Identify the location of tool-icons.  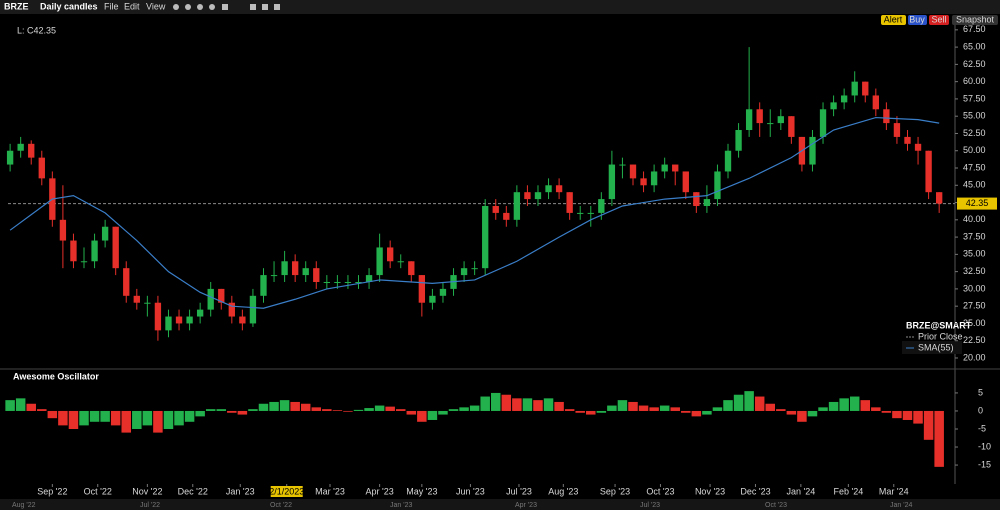
(226, 7).